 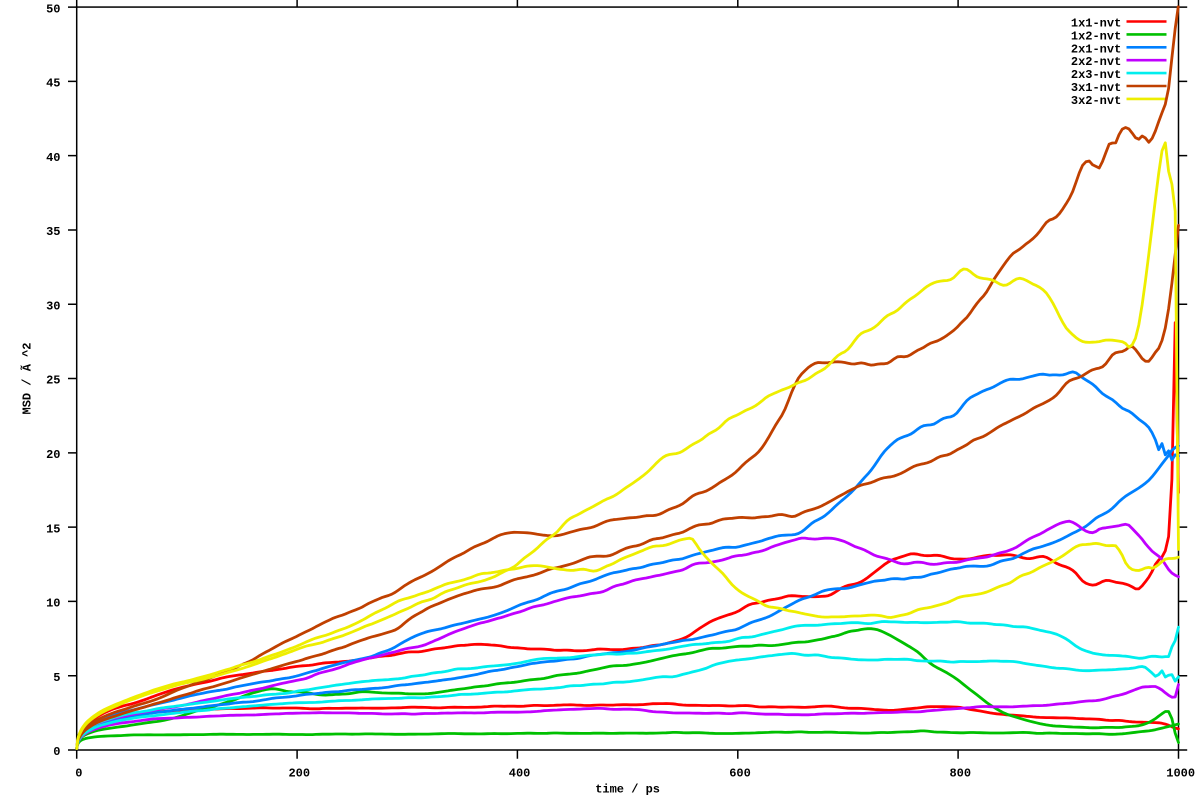 I want to click on svg-text: 2x2-nvt, so click(x=1096, y=62).